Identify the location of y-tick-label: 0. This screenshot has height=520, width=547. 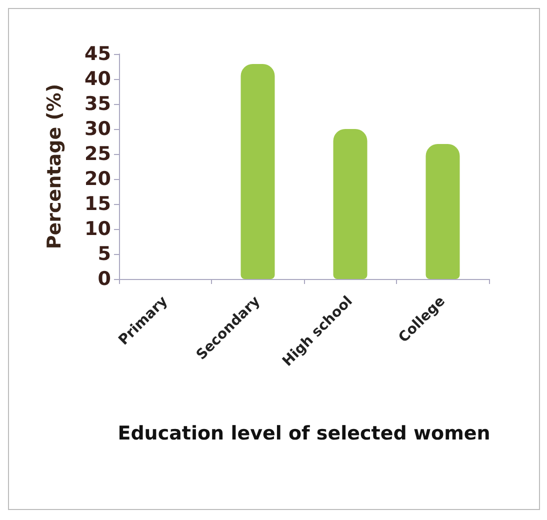
(104, 279).